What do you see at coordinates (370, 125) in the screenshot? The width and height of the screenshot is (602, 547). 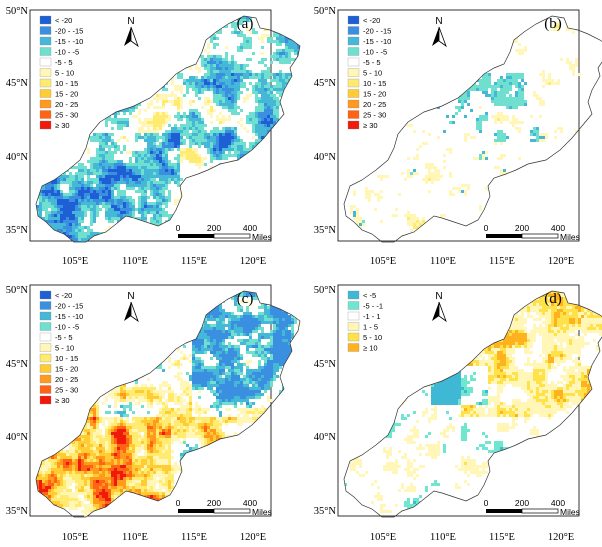 I see `legend-label: ≥ 30` at bounding box center [370, 125].